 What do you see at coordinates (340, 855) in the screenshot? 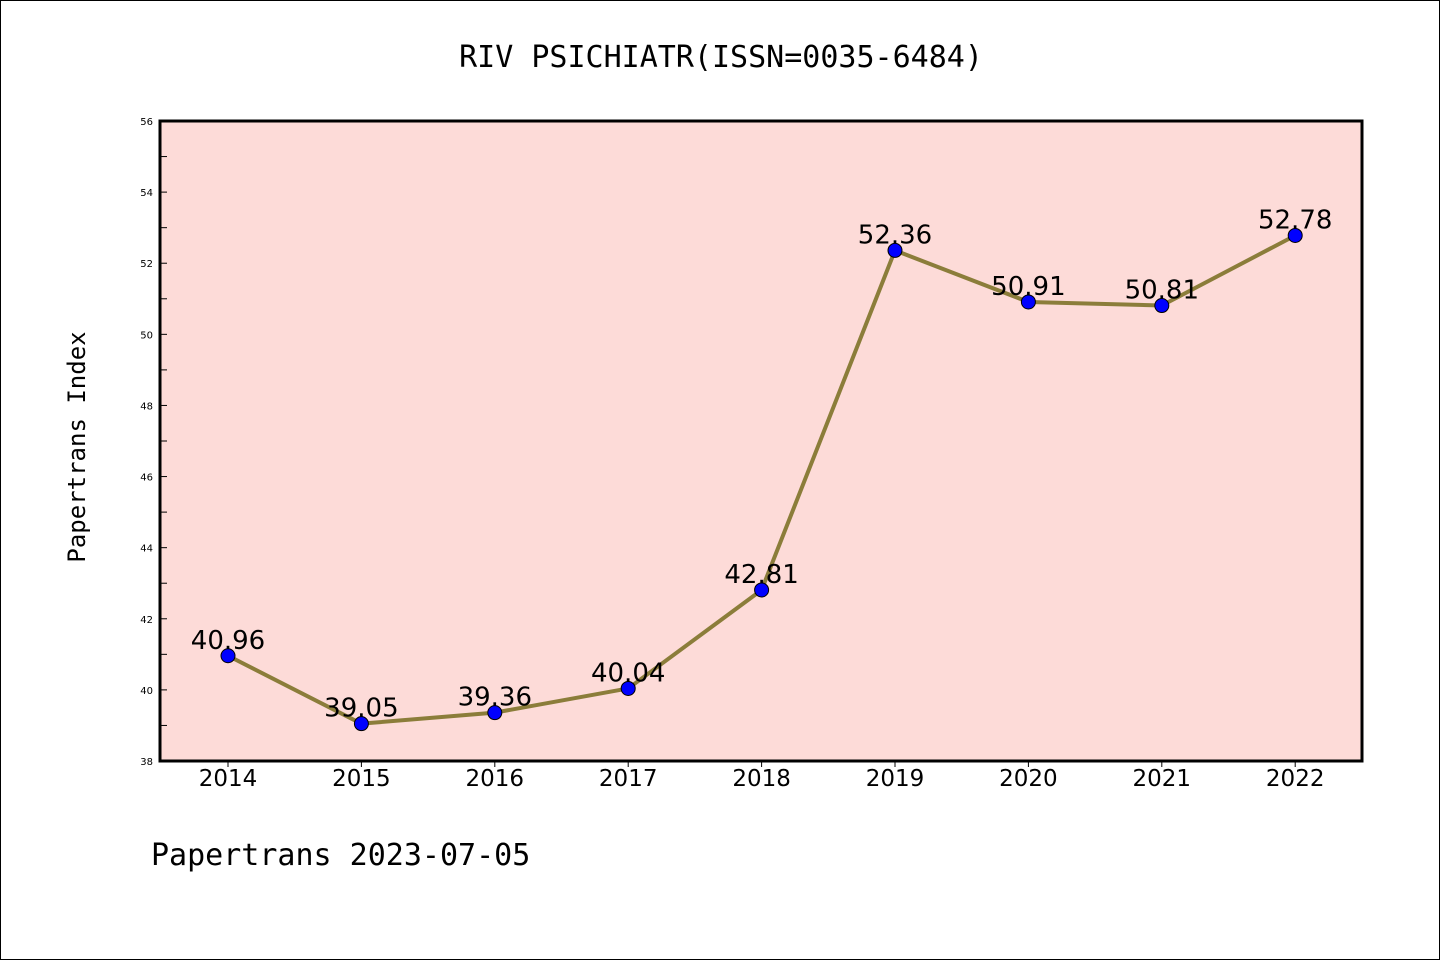
I see `footer-text: Papertrans 2023-07-05` at bounding box center [340, 855].